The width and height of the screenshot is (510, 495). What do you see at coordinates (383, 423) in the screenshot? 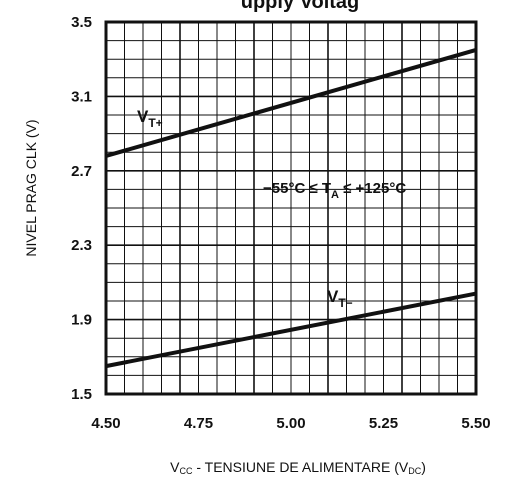
I see `x-tick-label: 5.25` at bounding box center [383, 423].